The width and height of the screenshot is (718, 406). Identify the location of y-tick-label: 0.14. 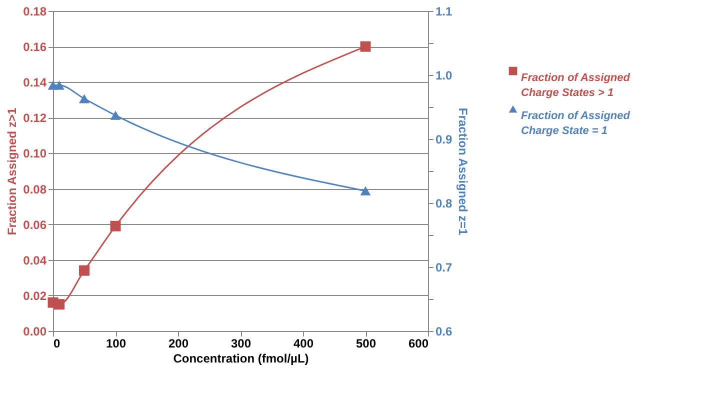
(35, 83).